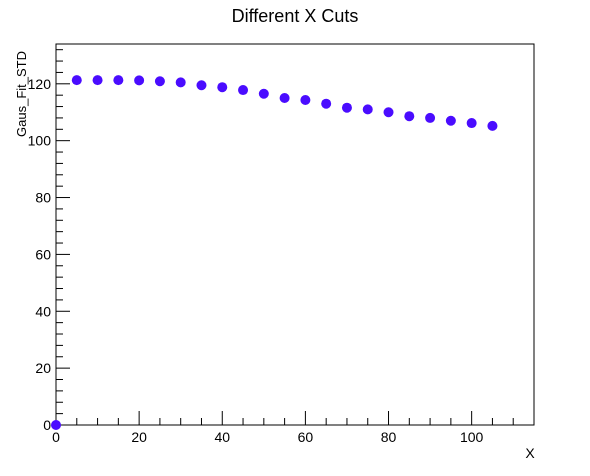  What do you see at coordinates (295, 16) in the screenshot?
I see `chart-title: Different X Cuts` at bounding box center [295, 16].